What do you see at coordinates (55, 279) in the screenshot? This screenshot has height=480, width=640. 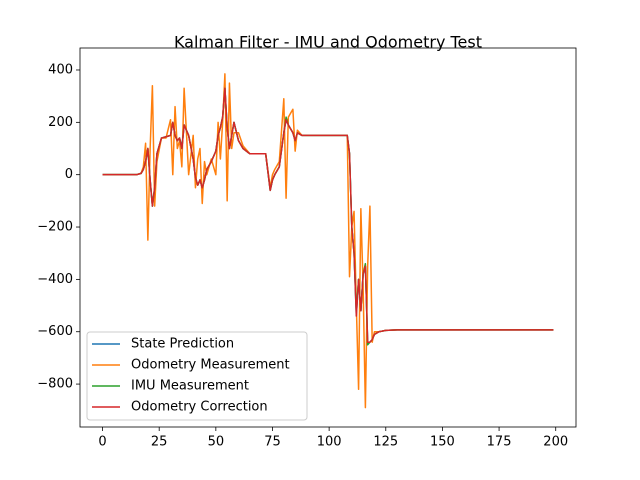 I see `y-tick-label: −400` at bounding box center [55, 279].